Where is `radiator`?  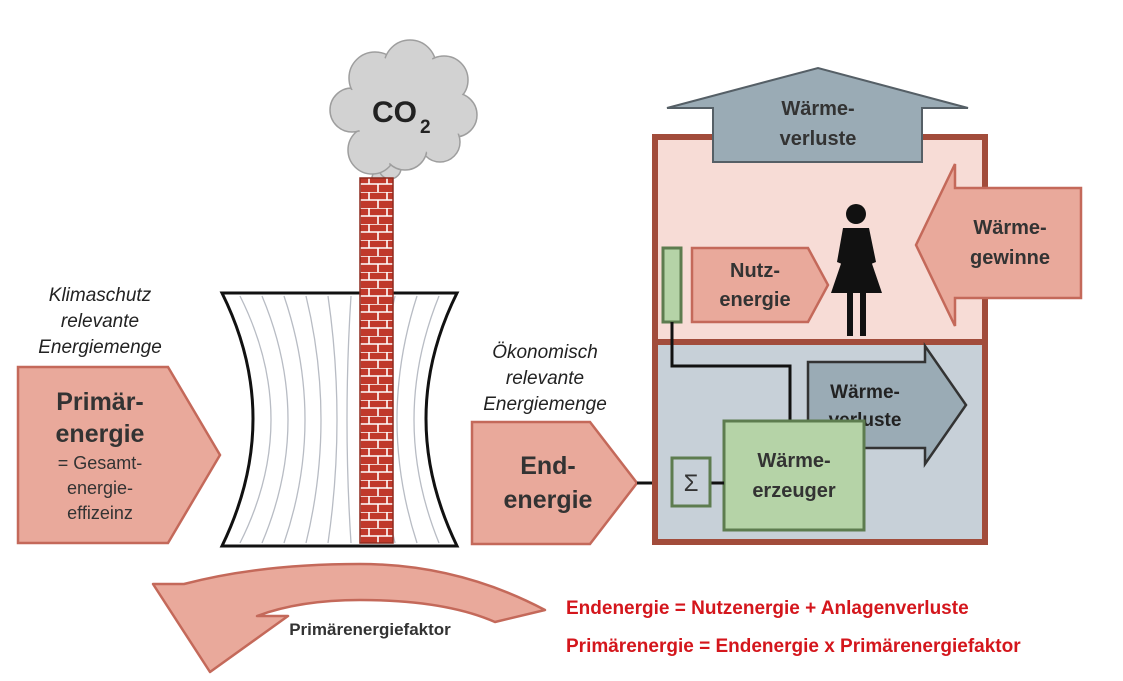 radiator is located at coordinates (672, 285).